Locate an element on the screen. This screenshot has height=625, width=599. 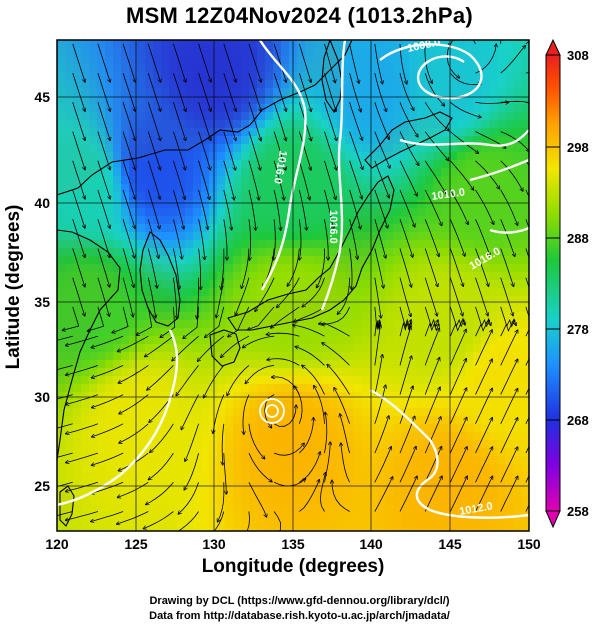
chart-title: MSM 12Z04Nov2024 (1013.2hPa) is located at coordinates (299, 15).